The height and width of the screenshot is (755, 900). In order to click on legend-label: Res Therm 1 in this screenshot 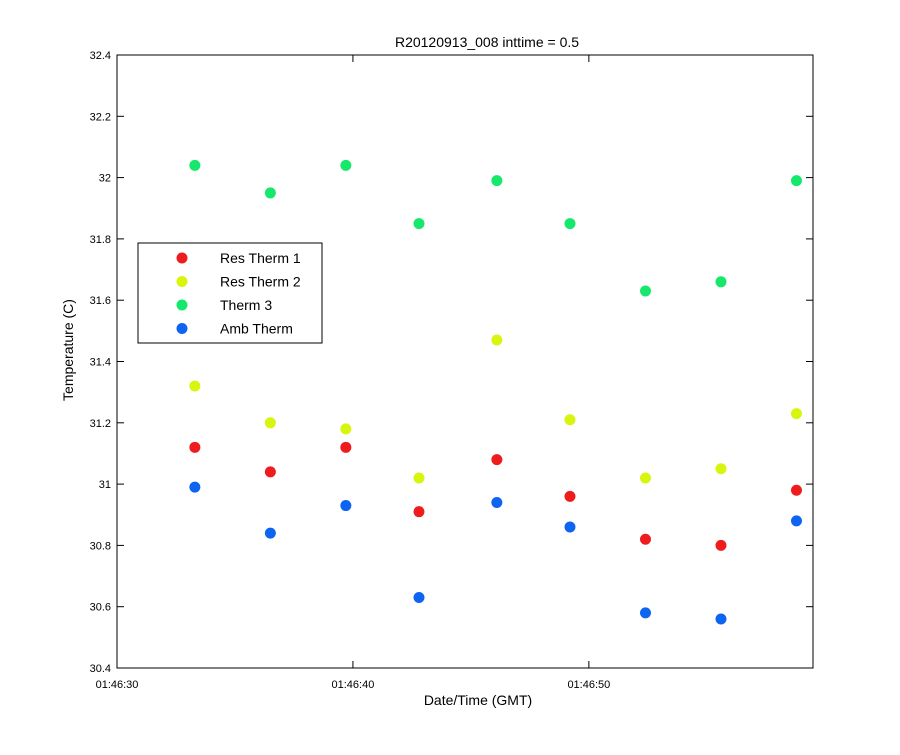, I will do `click(260, 258)`.